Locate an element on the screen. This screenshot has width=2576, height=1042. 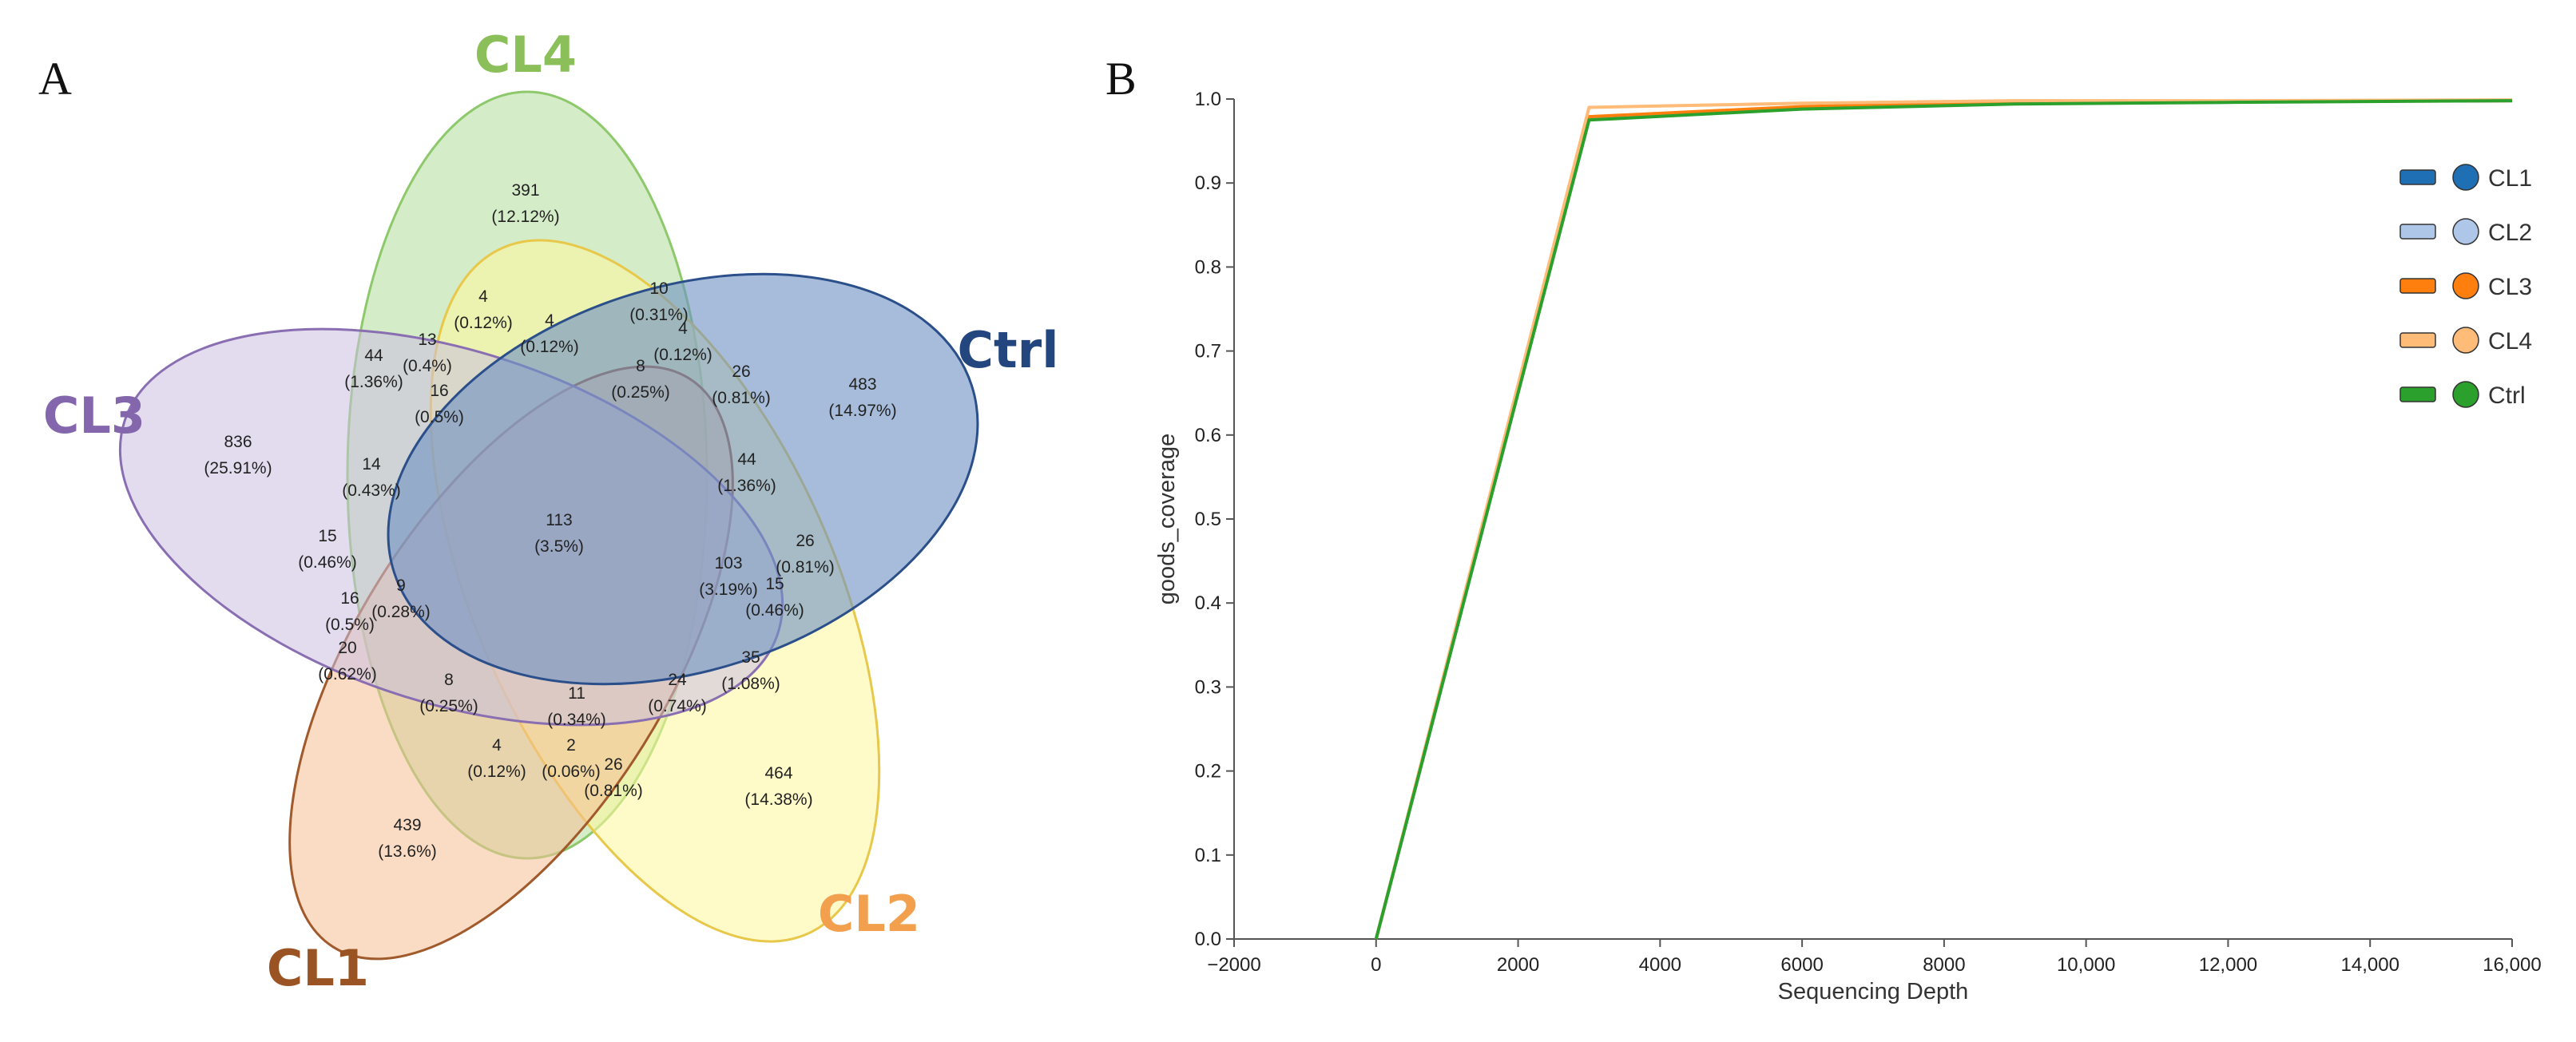
venn-region-percent: (3.5%) is located at coordinates (559, 546).